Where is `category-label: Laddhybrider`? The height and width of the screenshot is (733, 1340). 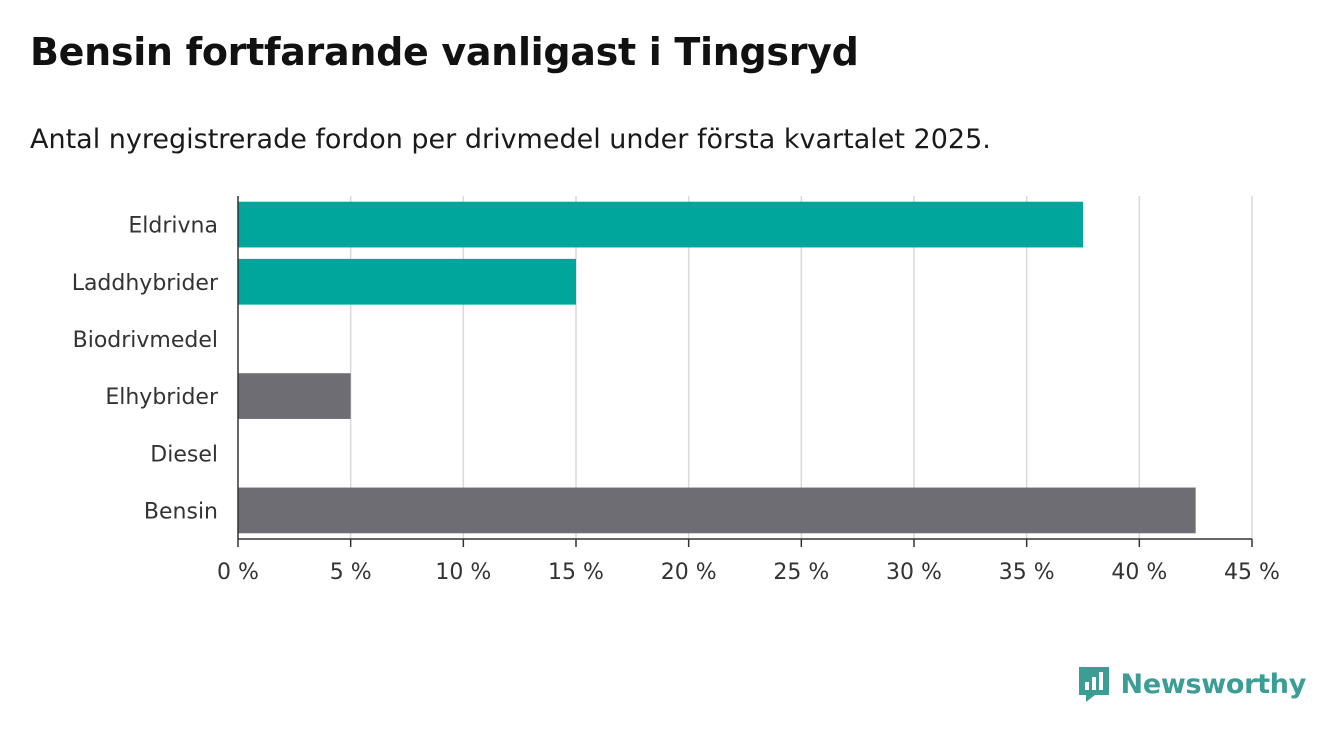
category-label: Laddhybrider is located at coordinates (145, 283).